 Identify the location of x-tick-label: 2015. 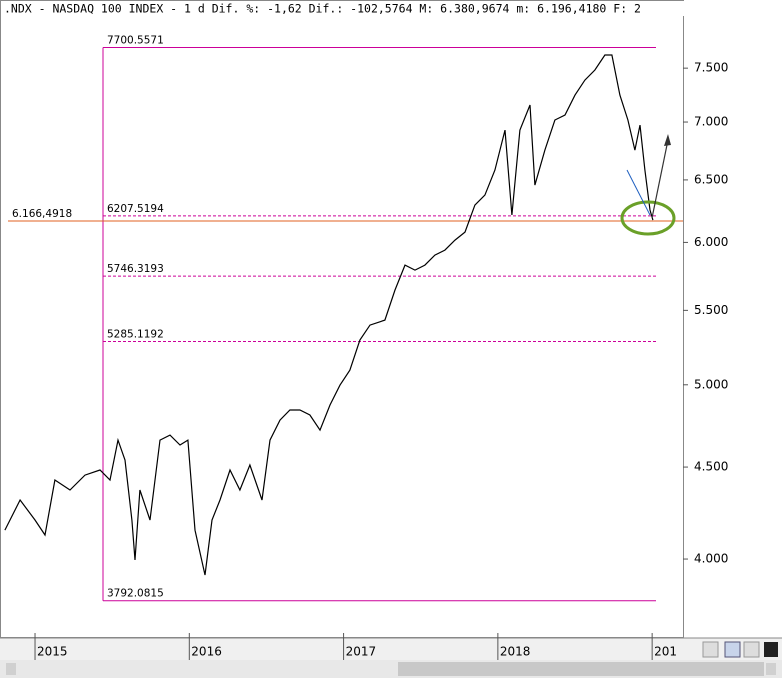
(52, 652).